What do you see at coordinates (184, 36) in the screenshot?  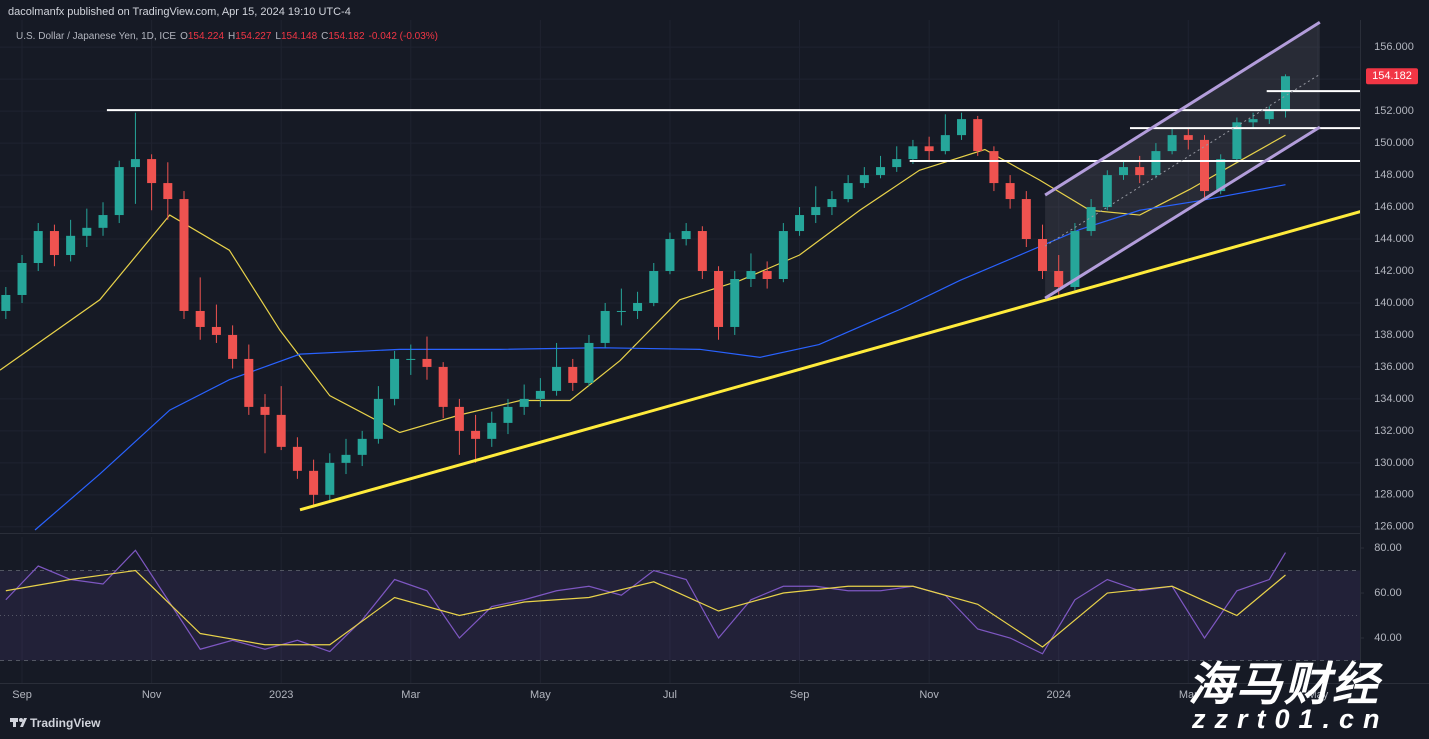 I see `legend-label: O` at bounding box center [184, 36].